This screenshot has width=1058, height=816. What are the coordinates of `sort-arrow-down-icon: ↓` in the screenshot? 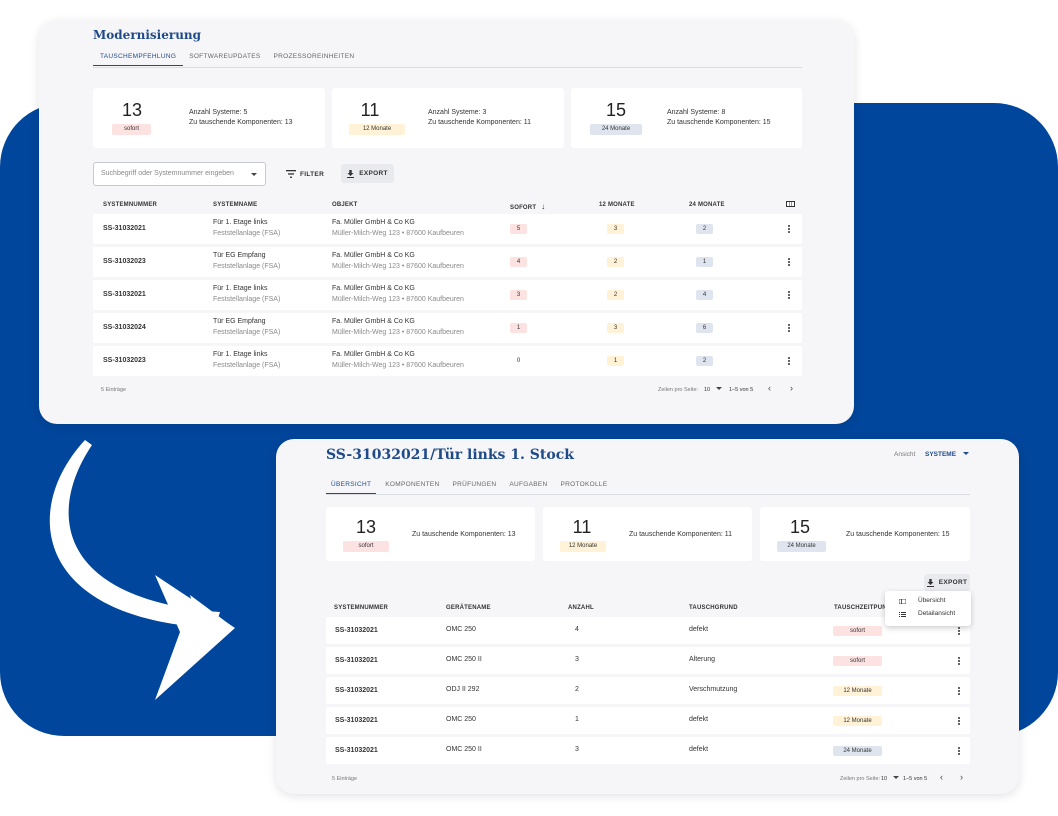 It's located at (543, 206).